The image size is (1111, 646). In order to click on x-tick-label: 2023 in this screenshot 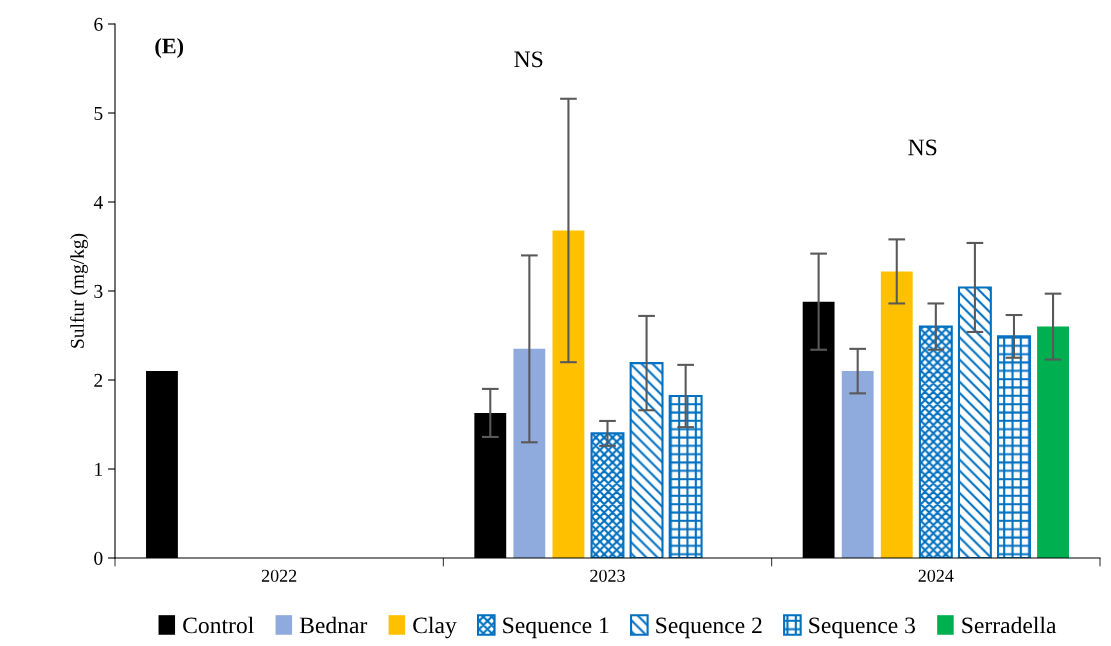, I will do `click(607, 575)`.